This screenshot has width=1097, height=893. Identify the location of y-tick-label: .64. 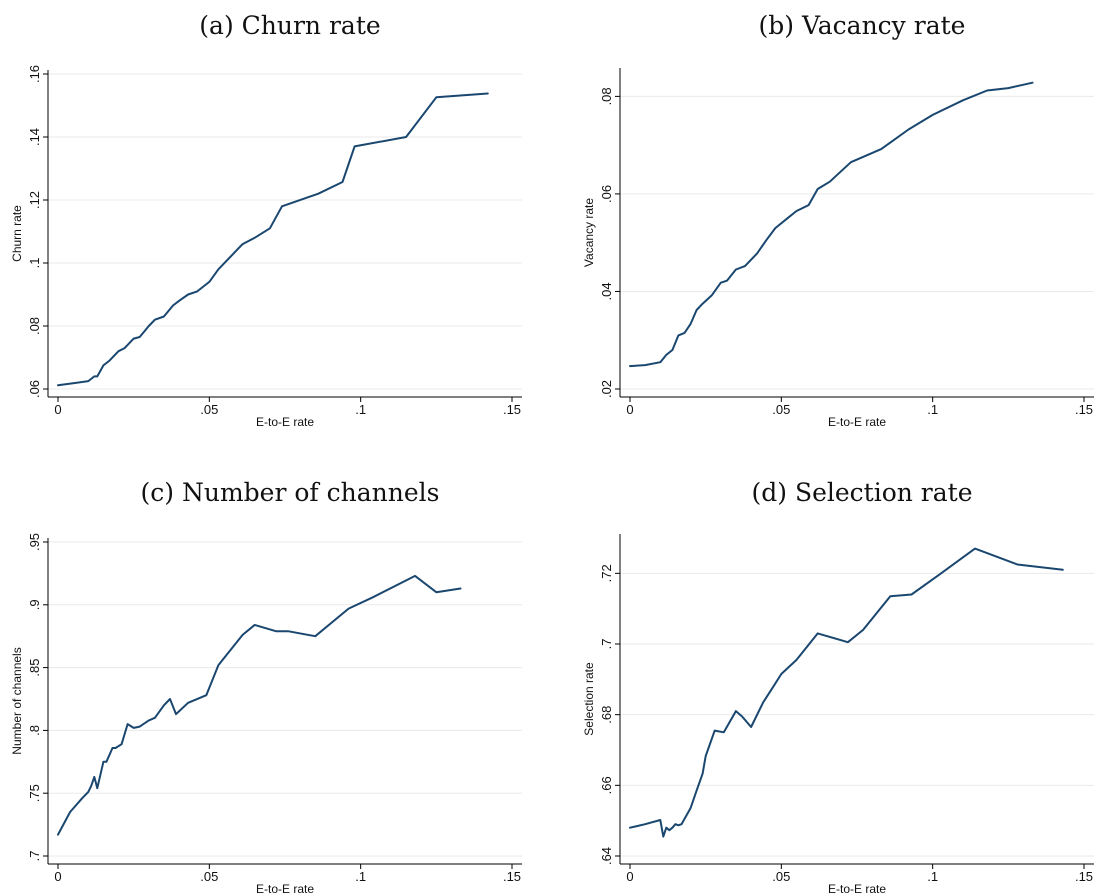
(606, 856).